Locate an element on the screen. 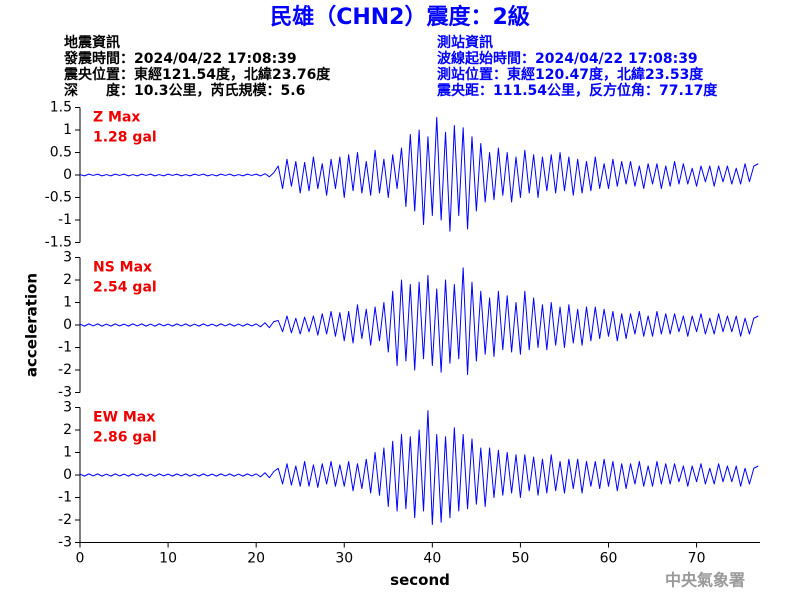 The height and width of the screenshot is (600, 800). info-line: 震央位置：東經121.54度，北緯23.76度 is located at coordinates (197, 74).